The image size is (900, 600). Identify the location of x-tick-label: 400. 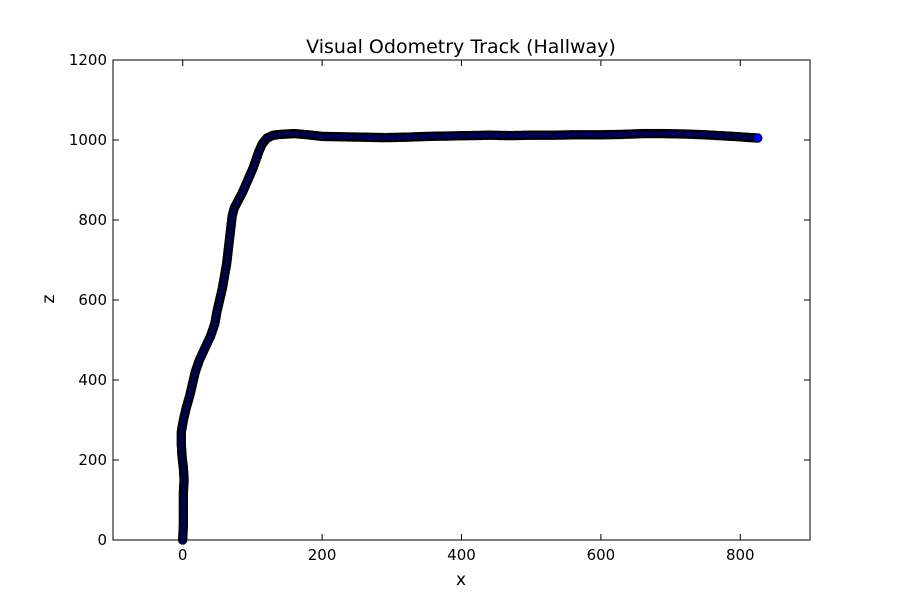
(461, 555).